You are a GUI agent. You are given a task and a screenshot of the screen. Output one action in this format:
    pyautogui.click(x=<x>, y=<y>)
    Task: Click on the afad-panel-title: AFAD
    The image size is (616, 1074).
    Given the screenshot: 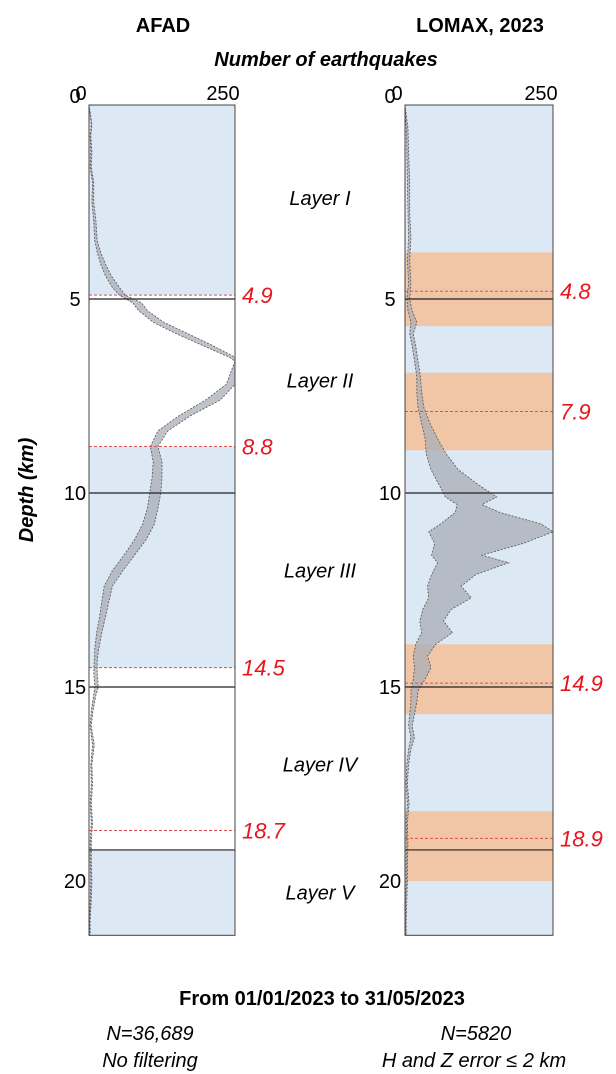 What is the action you would take?
    pyautogui.click(x=163, y=26)
    